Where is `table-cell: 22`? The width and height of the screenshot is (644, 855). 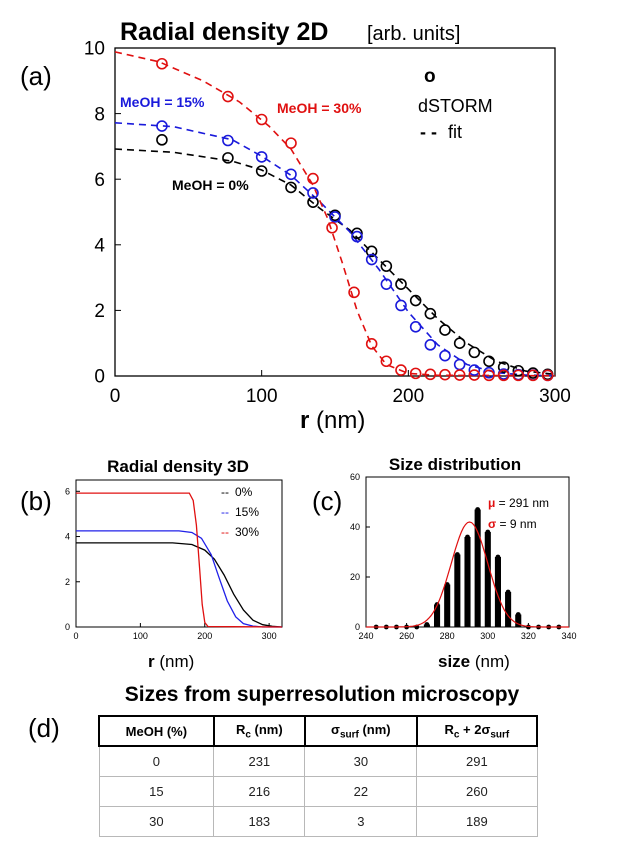 table-cell: 22 is located at coordinates (361, 791).